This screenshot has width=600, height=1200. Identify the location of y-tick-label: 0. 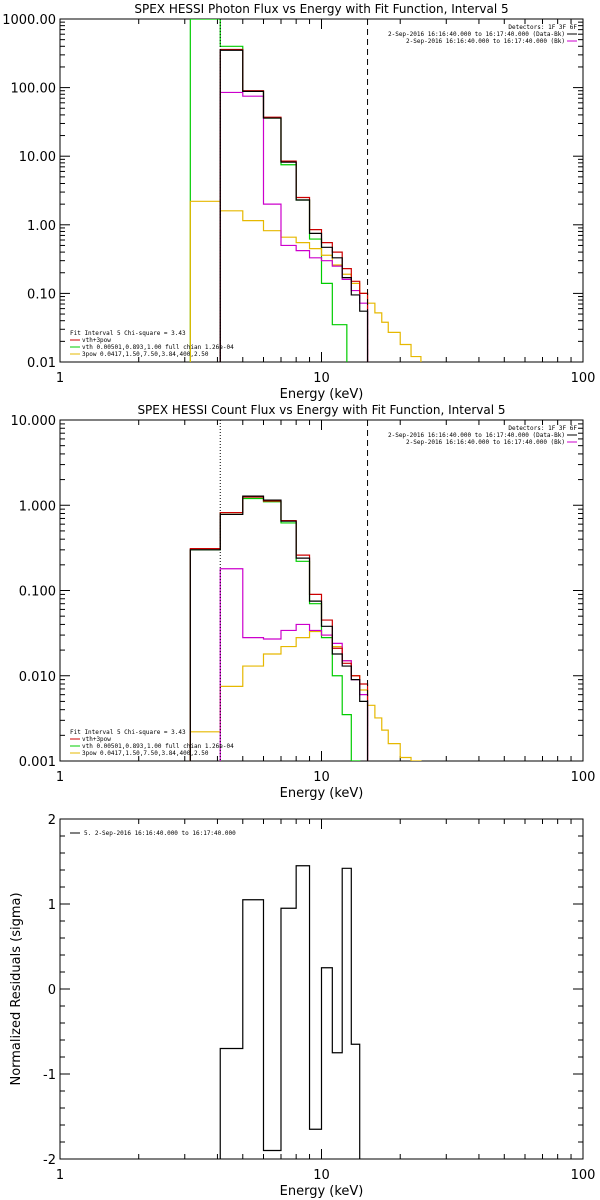
(52, 990).